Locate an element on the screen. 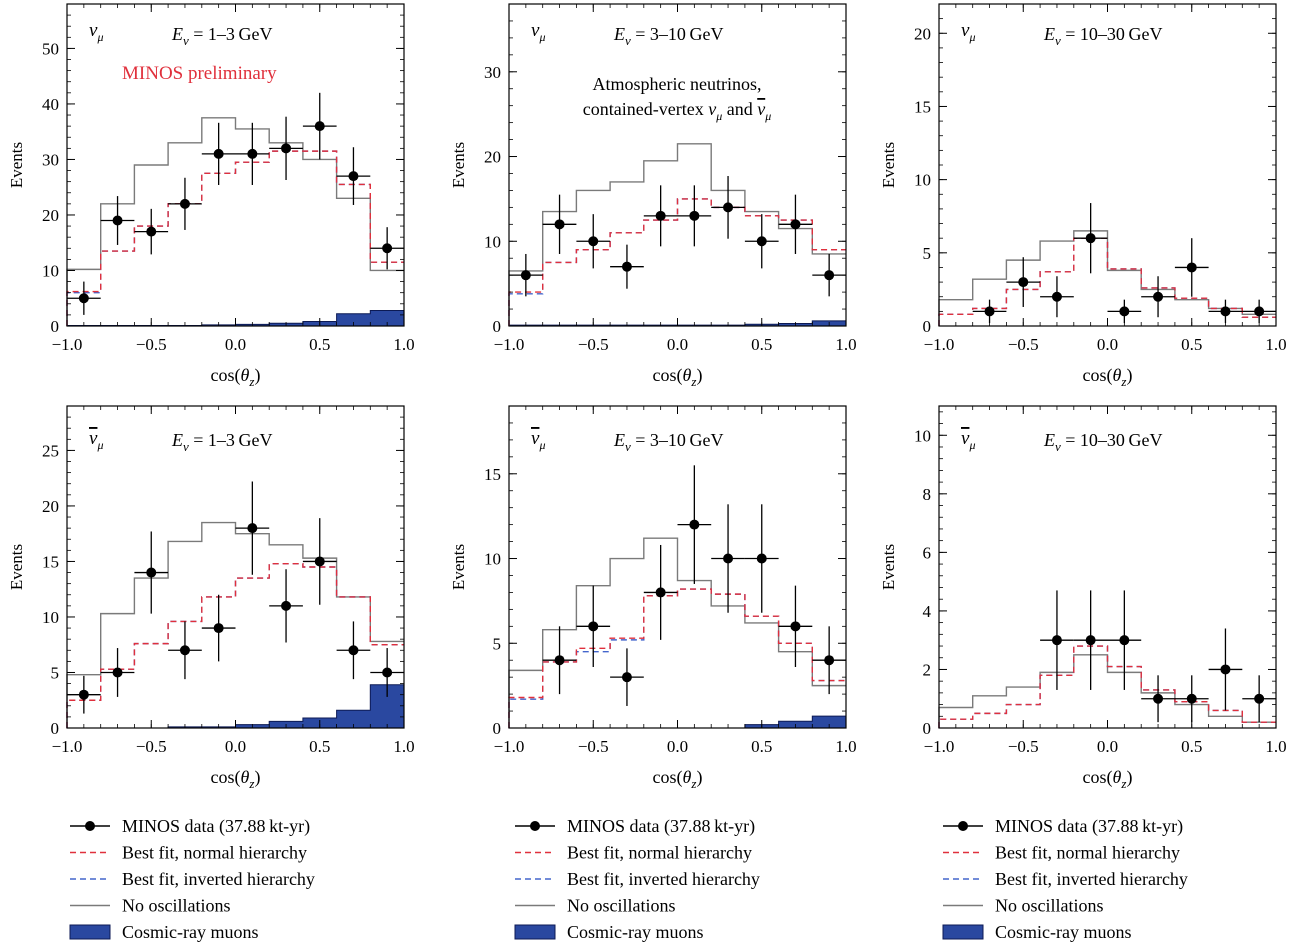  legend-data-marker is located at coordinates (535, 826).